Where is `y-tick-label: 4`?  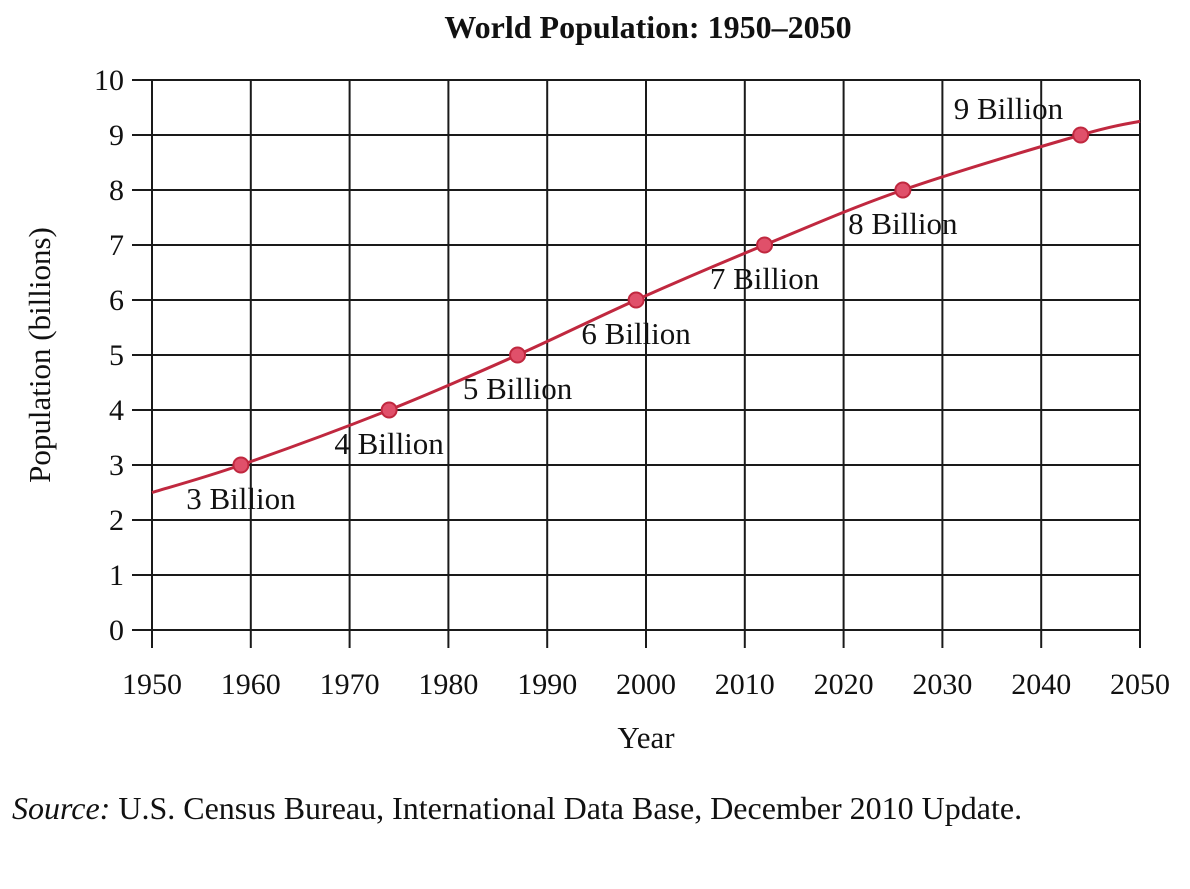 y-tick-label: 4 is located at coordinates (116, 410).